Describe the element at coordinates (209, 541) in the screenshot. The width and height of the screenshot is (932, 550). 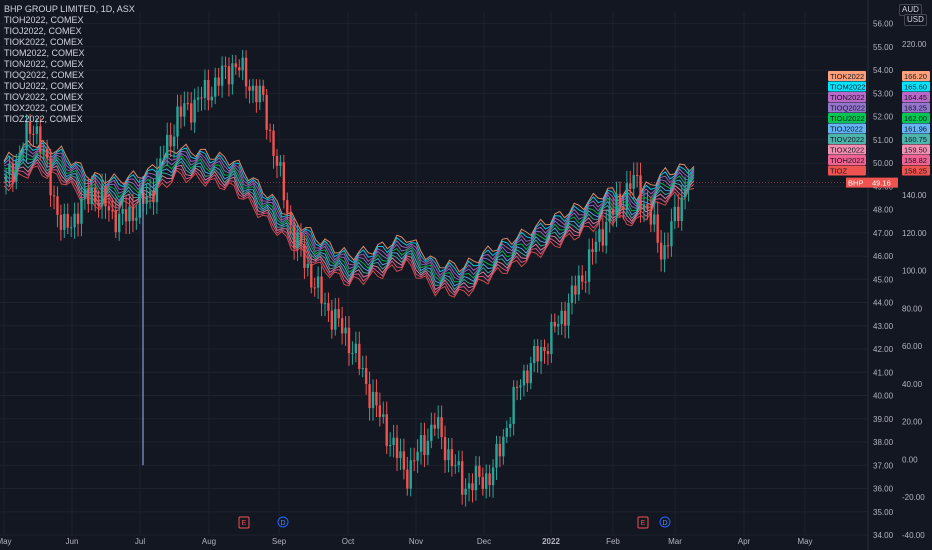
I see `x-tick-label: Aug` at that location.